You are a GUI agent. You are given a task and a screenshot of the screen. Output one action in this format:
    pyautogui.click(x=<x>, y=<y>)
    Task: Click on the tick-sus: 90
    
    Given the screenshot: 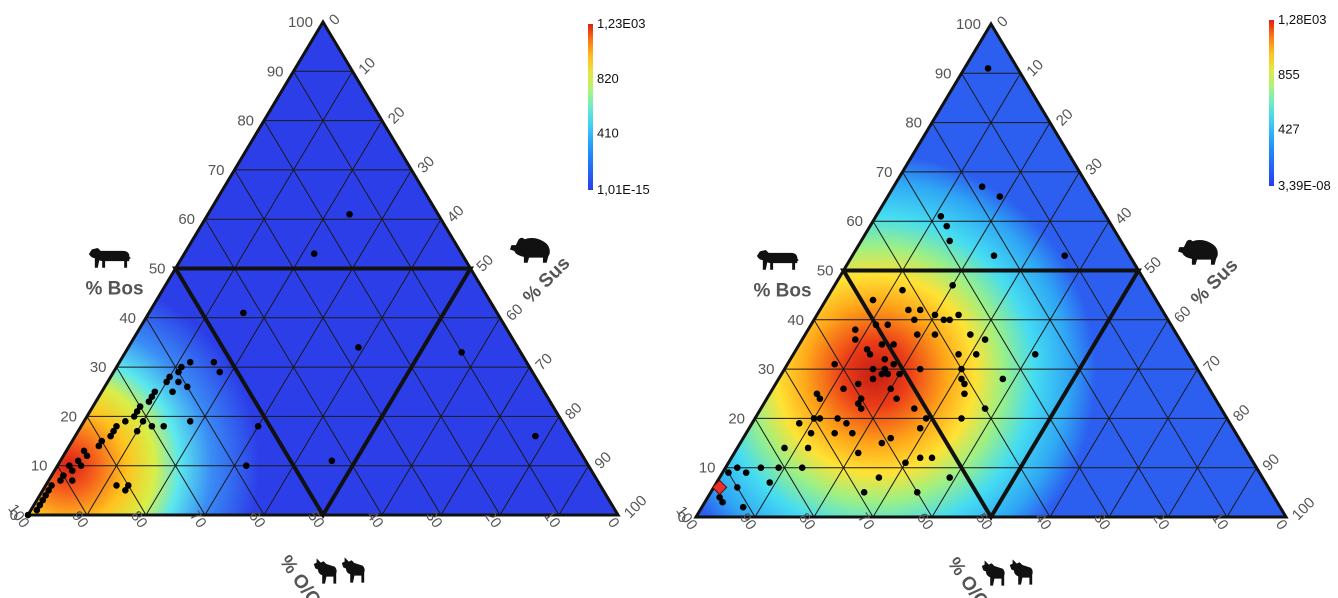 What is the action you would take?
    pyautogui.click(x=603, y=461)
    